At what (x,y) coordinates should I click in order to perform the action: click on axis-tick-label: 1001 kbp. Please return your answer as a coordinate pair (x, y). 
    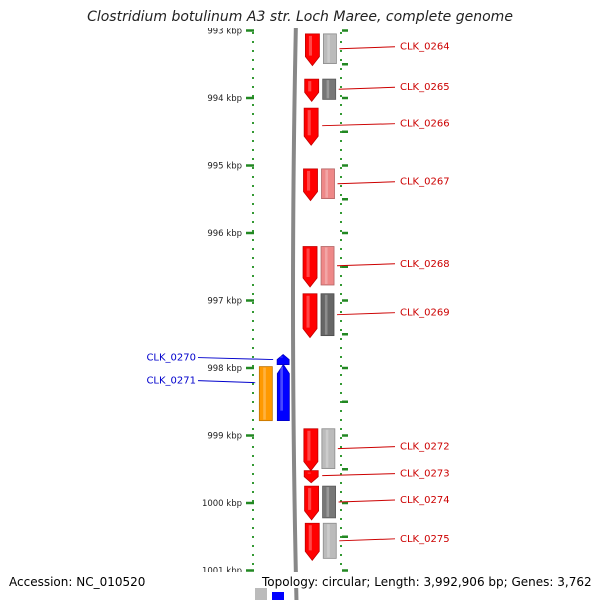
    Looking at the image, I should click on (222, 572).